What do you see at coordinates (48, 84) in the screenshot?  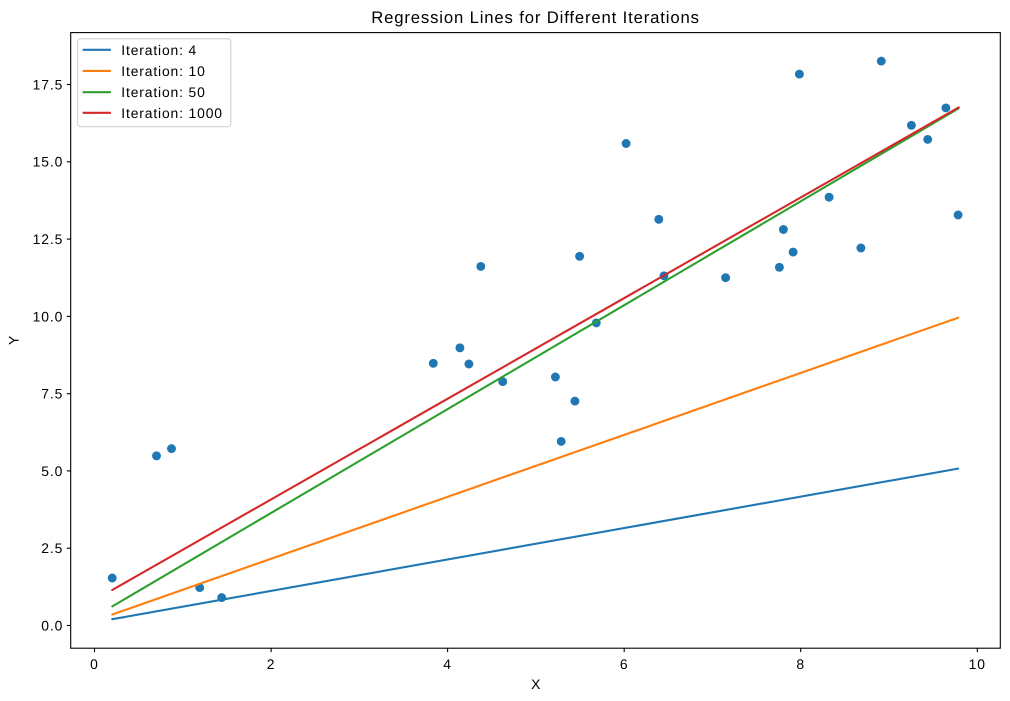 I see `svg-text: 17.5` at bounding box center [48, 84].